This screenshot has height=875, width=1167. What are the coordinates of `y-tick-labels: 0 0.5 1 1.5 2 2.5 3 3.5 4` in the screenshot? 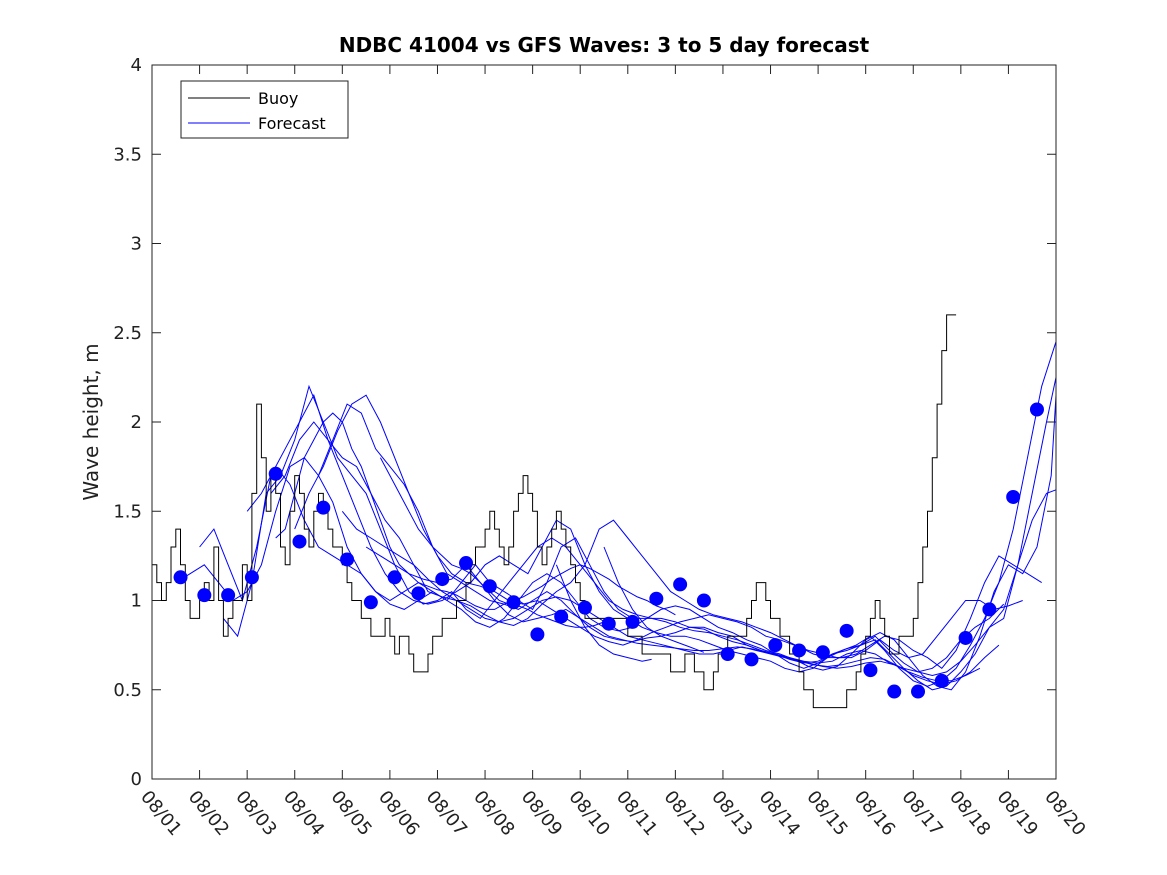 It's located at (127, 422).